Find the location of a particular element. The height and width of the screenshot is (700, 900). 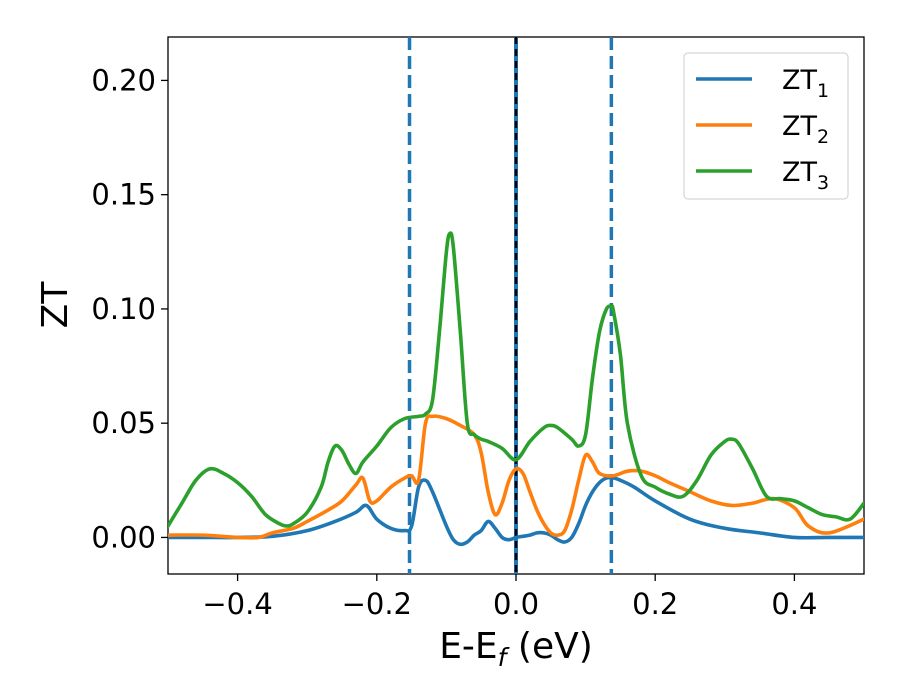

x-axis-label-suffix: (eV) is located at coordinates (549, 646).